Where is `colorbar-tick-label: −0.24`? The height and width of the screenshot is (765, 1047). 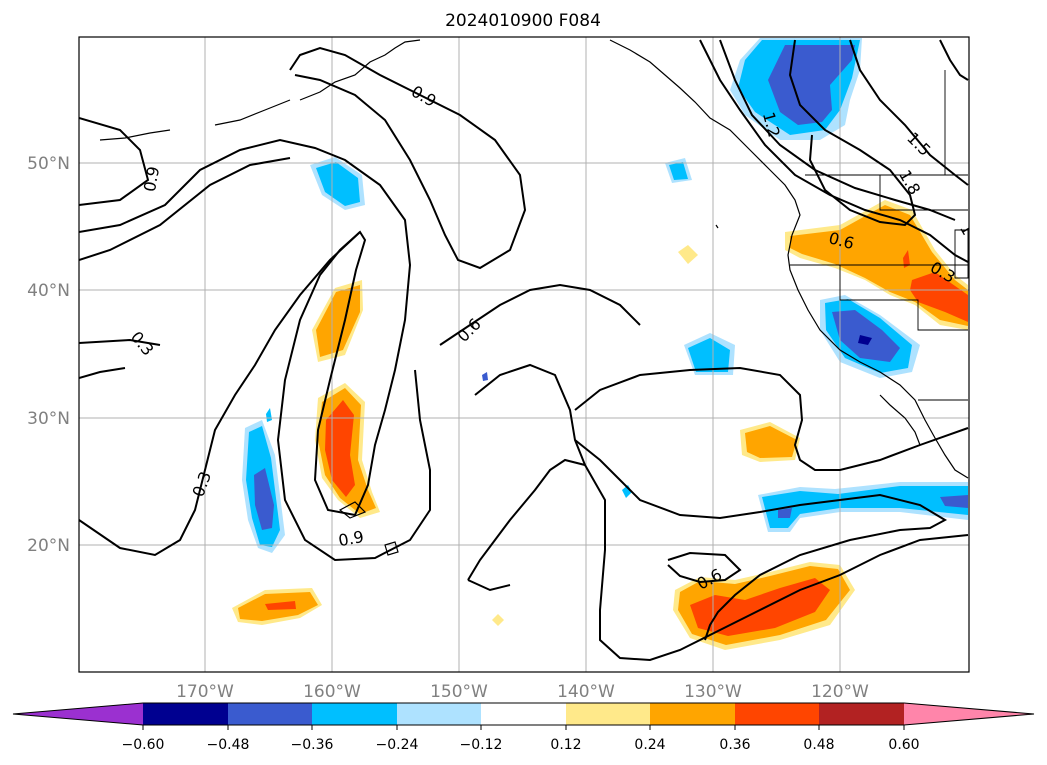
colorbar-tick-label: −0.24 is located at coordinates (397, 745).